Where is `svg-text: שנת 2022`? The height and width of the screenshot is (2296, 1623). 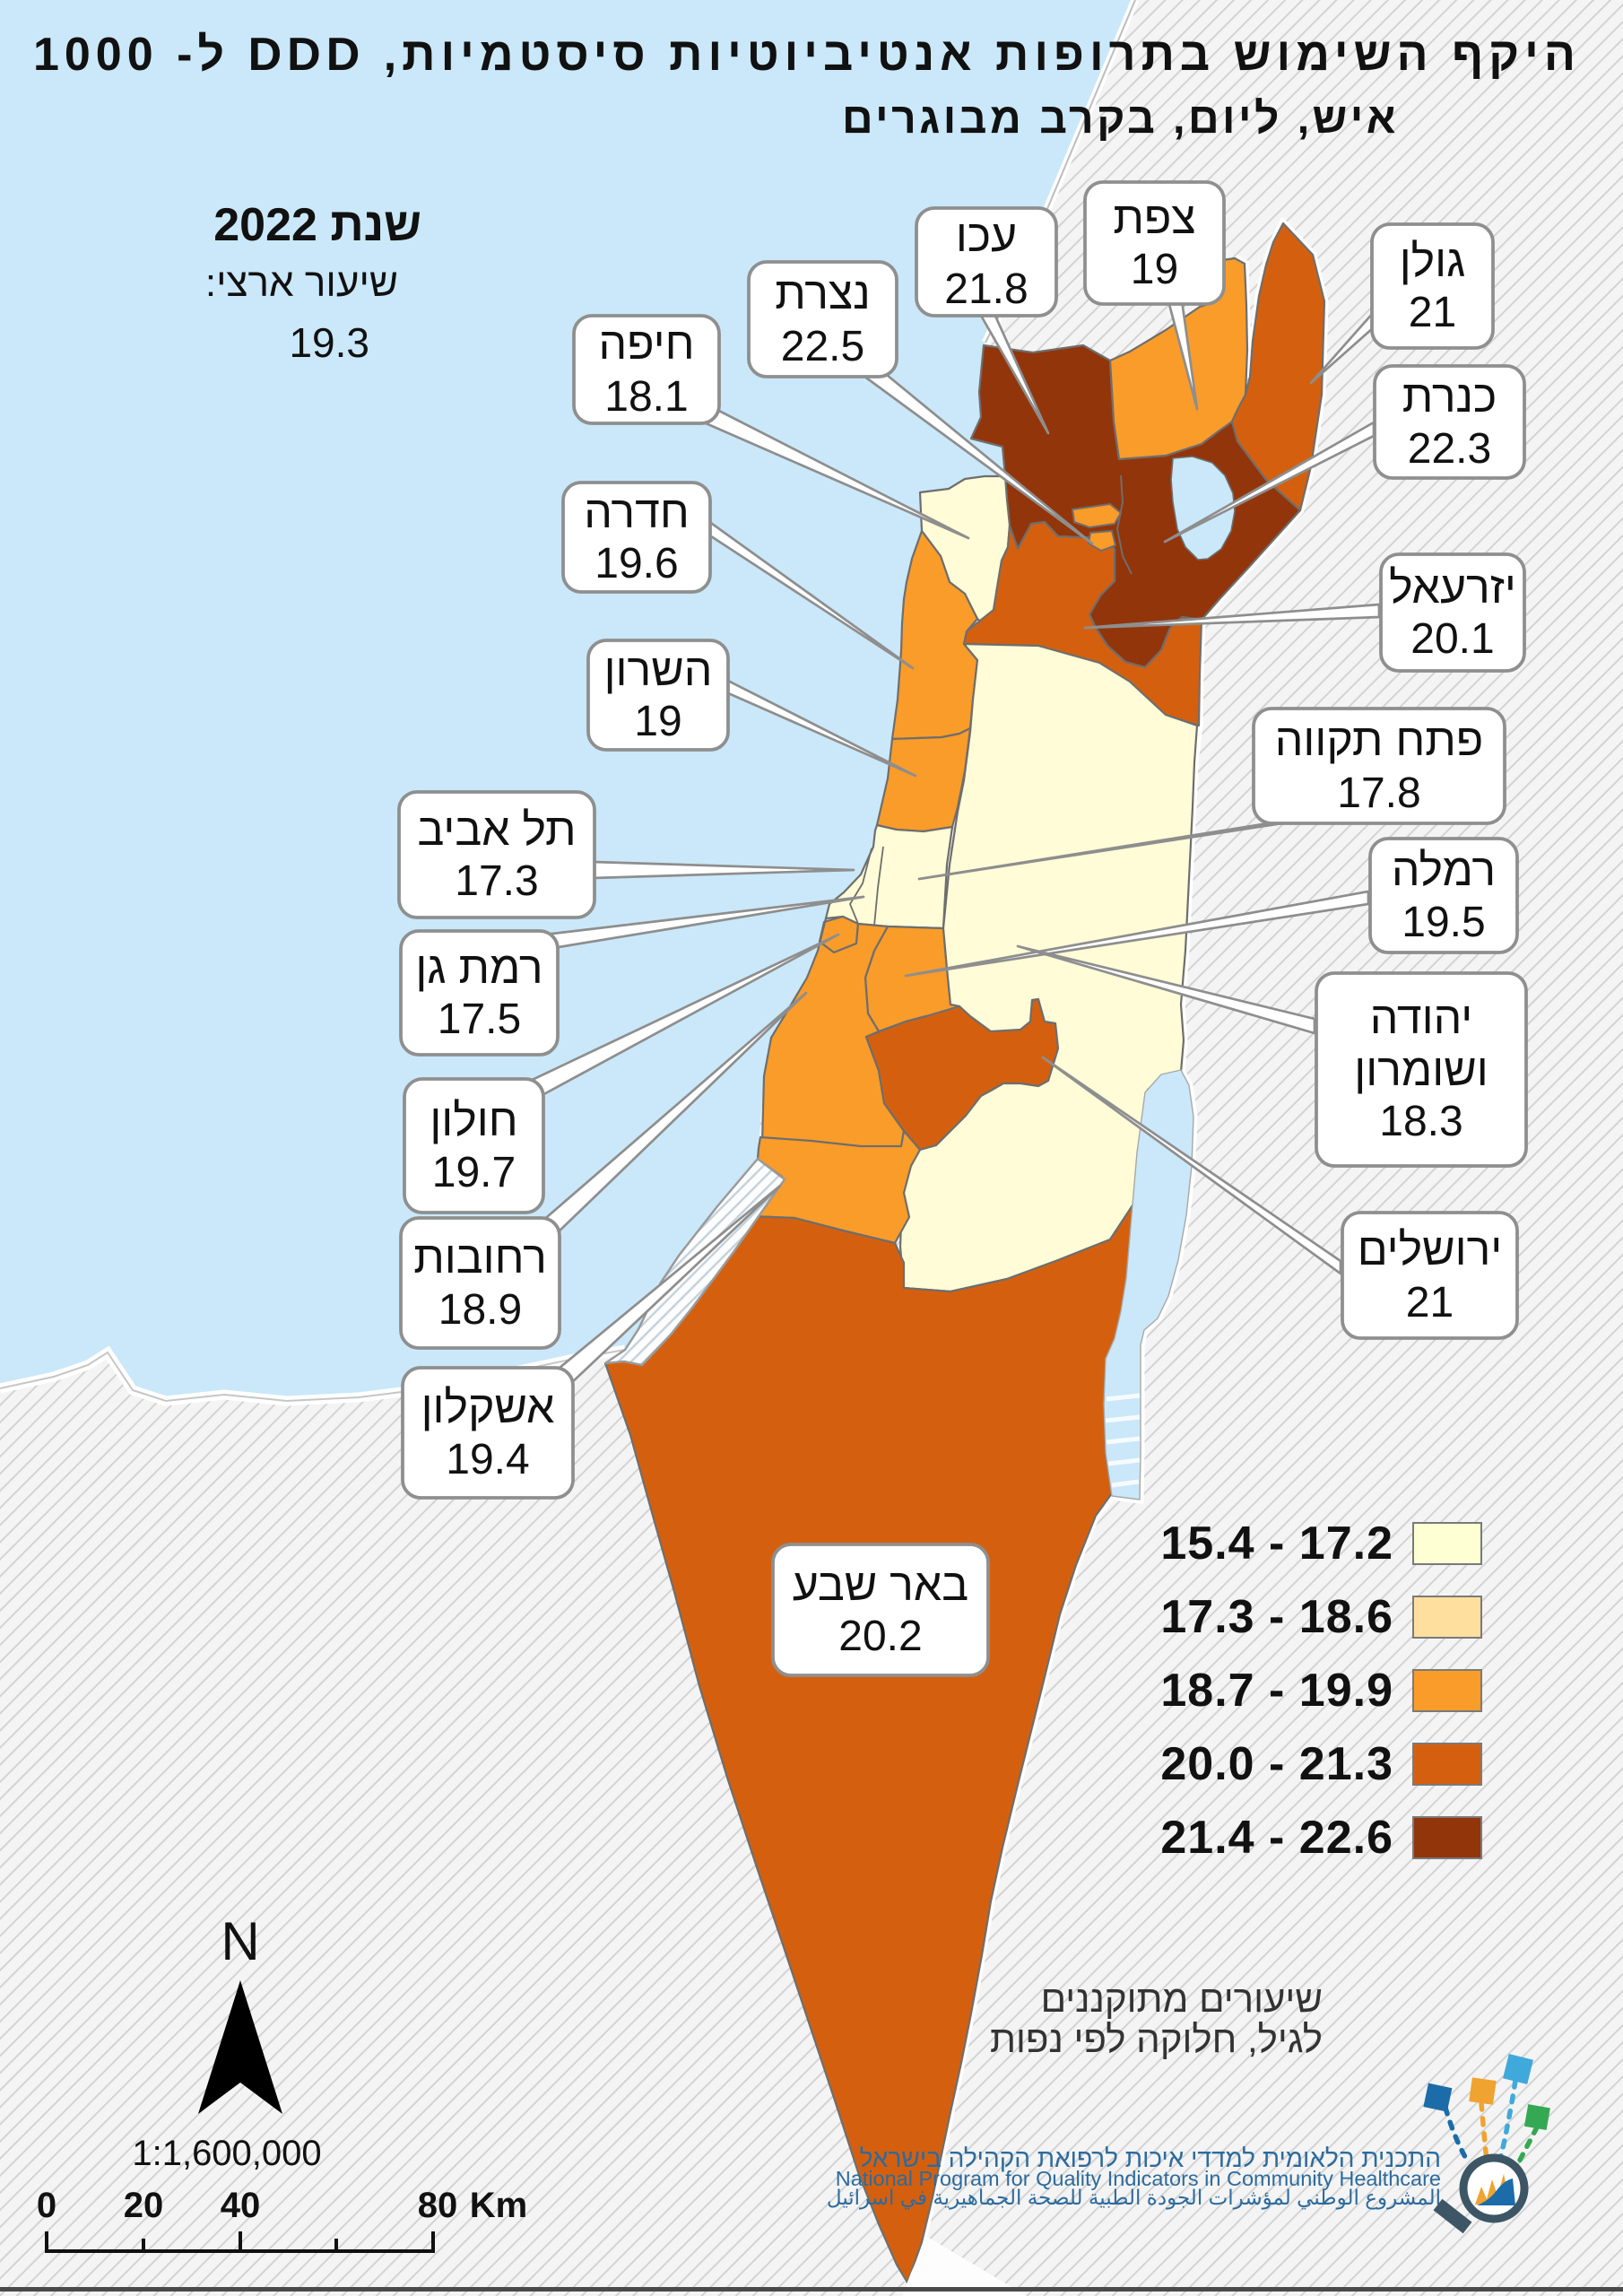 svg-text: שנת 2022 is located at coordinates (317, 225).